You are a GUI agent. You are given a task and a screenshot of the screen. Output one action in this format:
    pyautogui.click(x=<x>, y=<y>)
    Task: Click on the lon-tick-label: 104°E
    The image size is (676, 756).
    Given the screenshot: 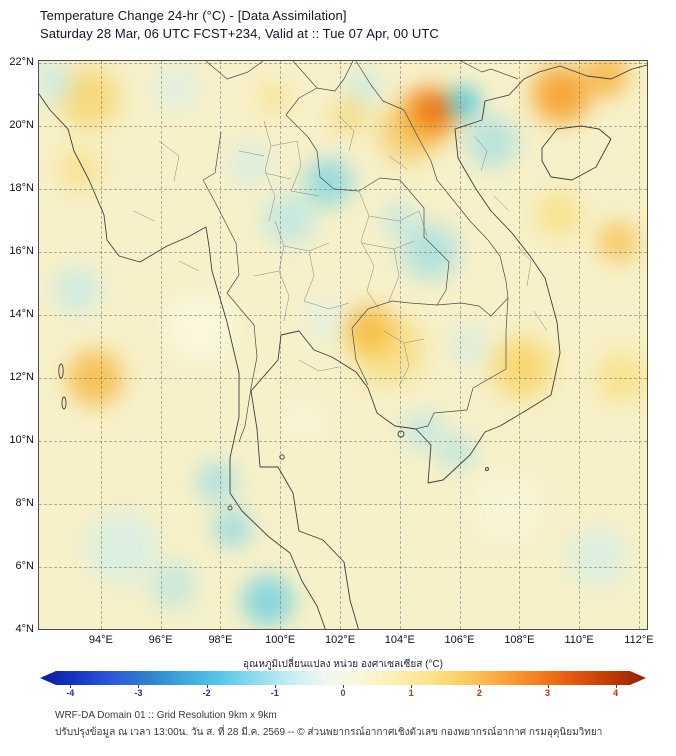 What is the action you would take?
    pyautogui.click(x=399, y=640)
    